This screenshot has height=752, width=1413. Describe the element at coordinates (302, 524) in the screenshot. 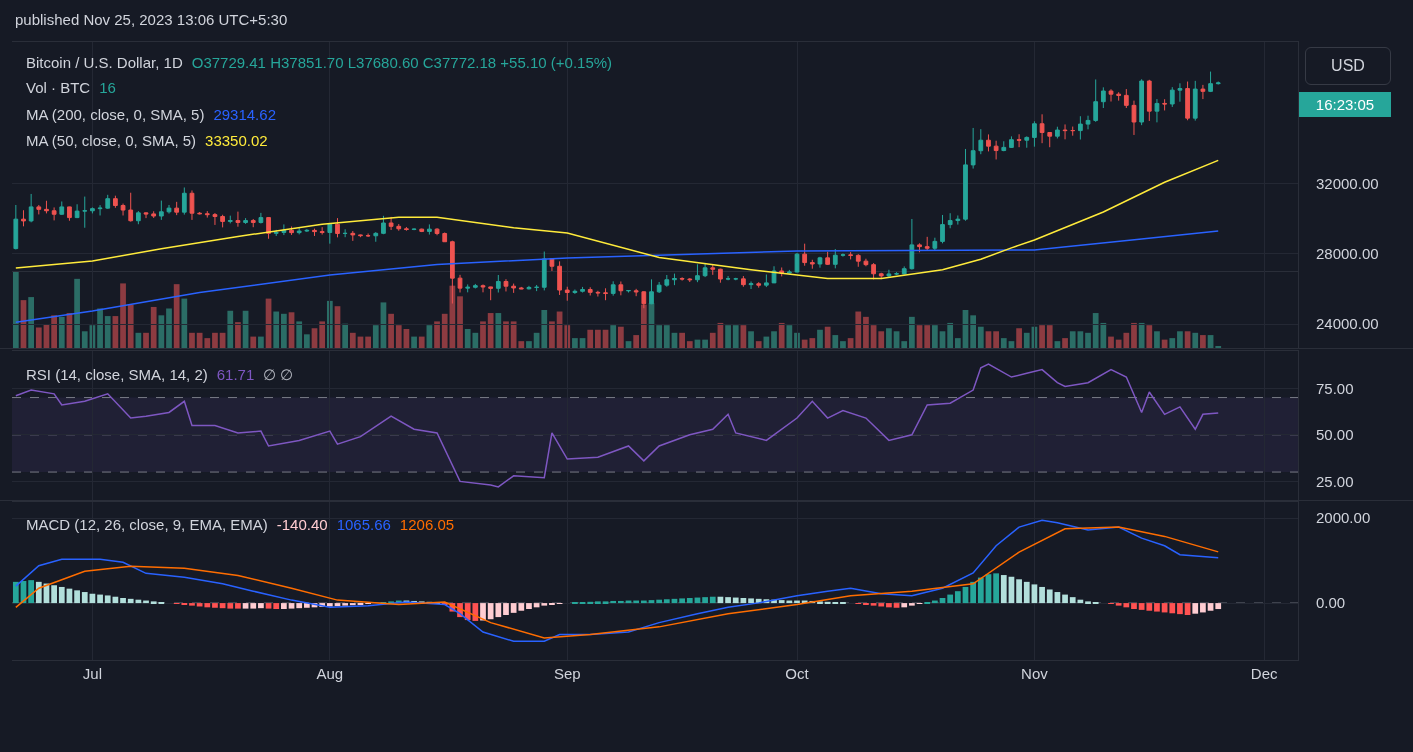

I see `text: -140.40` at that location.